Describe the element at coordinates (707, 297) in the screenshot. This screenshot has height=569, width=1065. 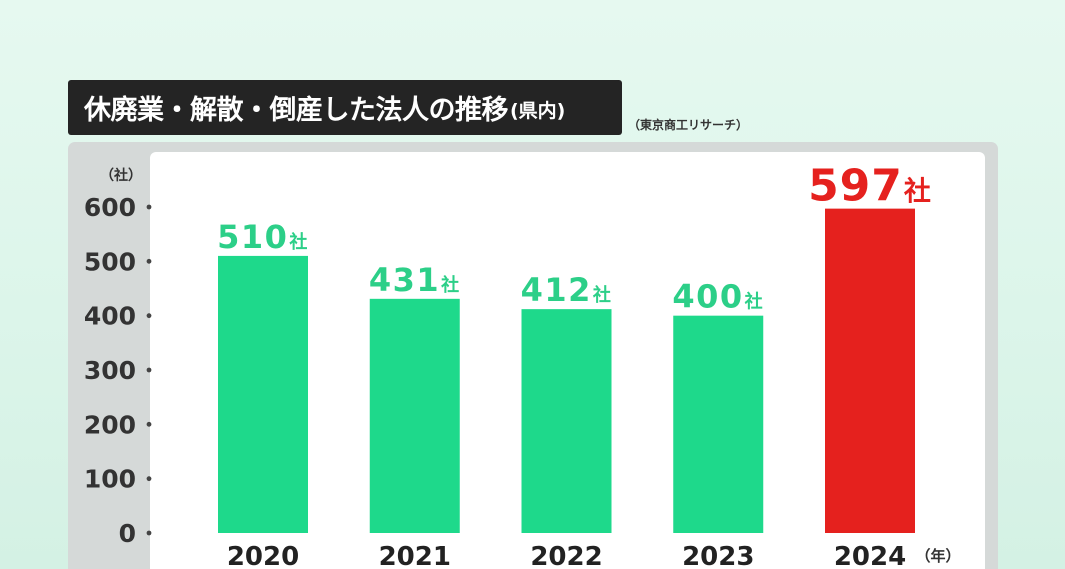
I see `data-label-value: 400` at that location.